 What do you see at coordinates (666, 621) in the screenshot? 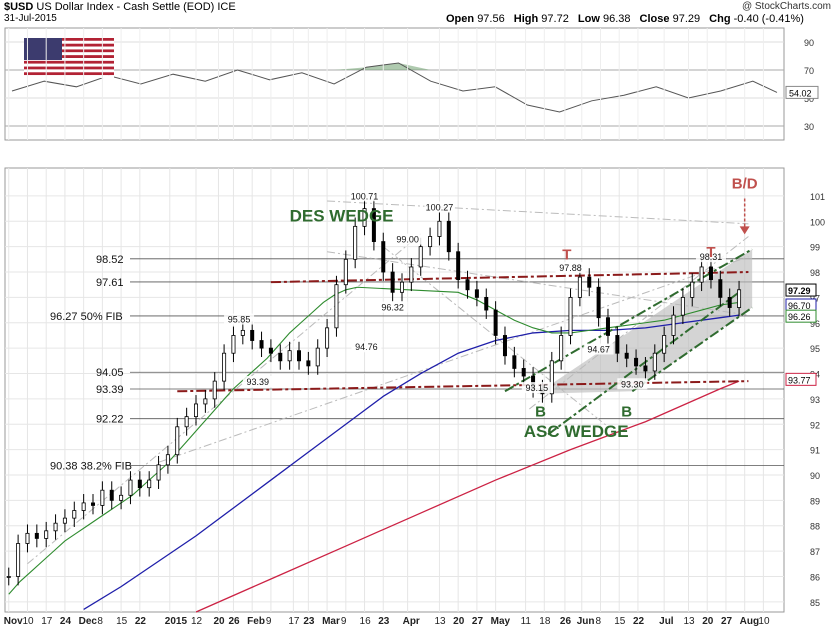
I see `x-tick-label: Jul` at bounding box center [666, 621].